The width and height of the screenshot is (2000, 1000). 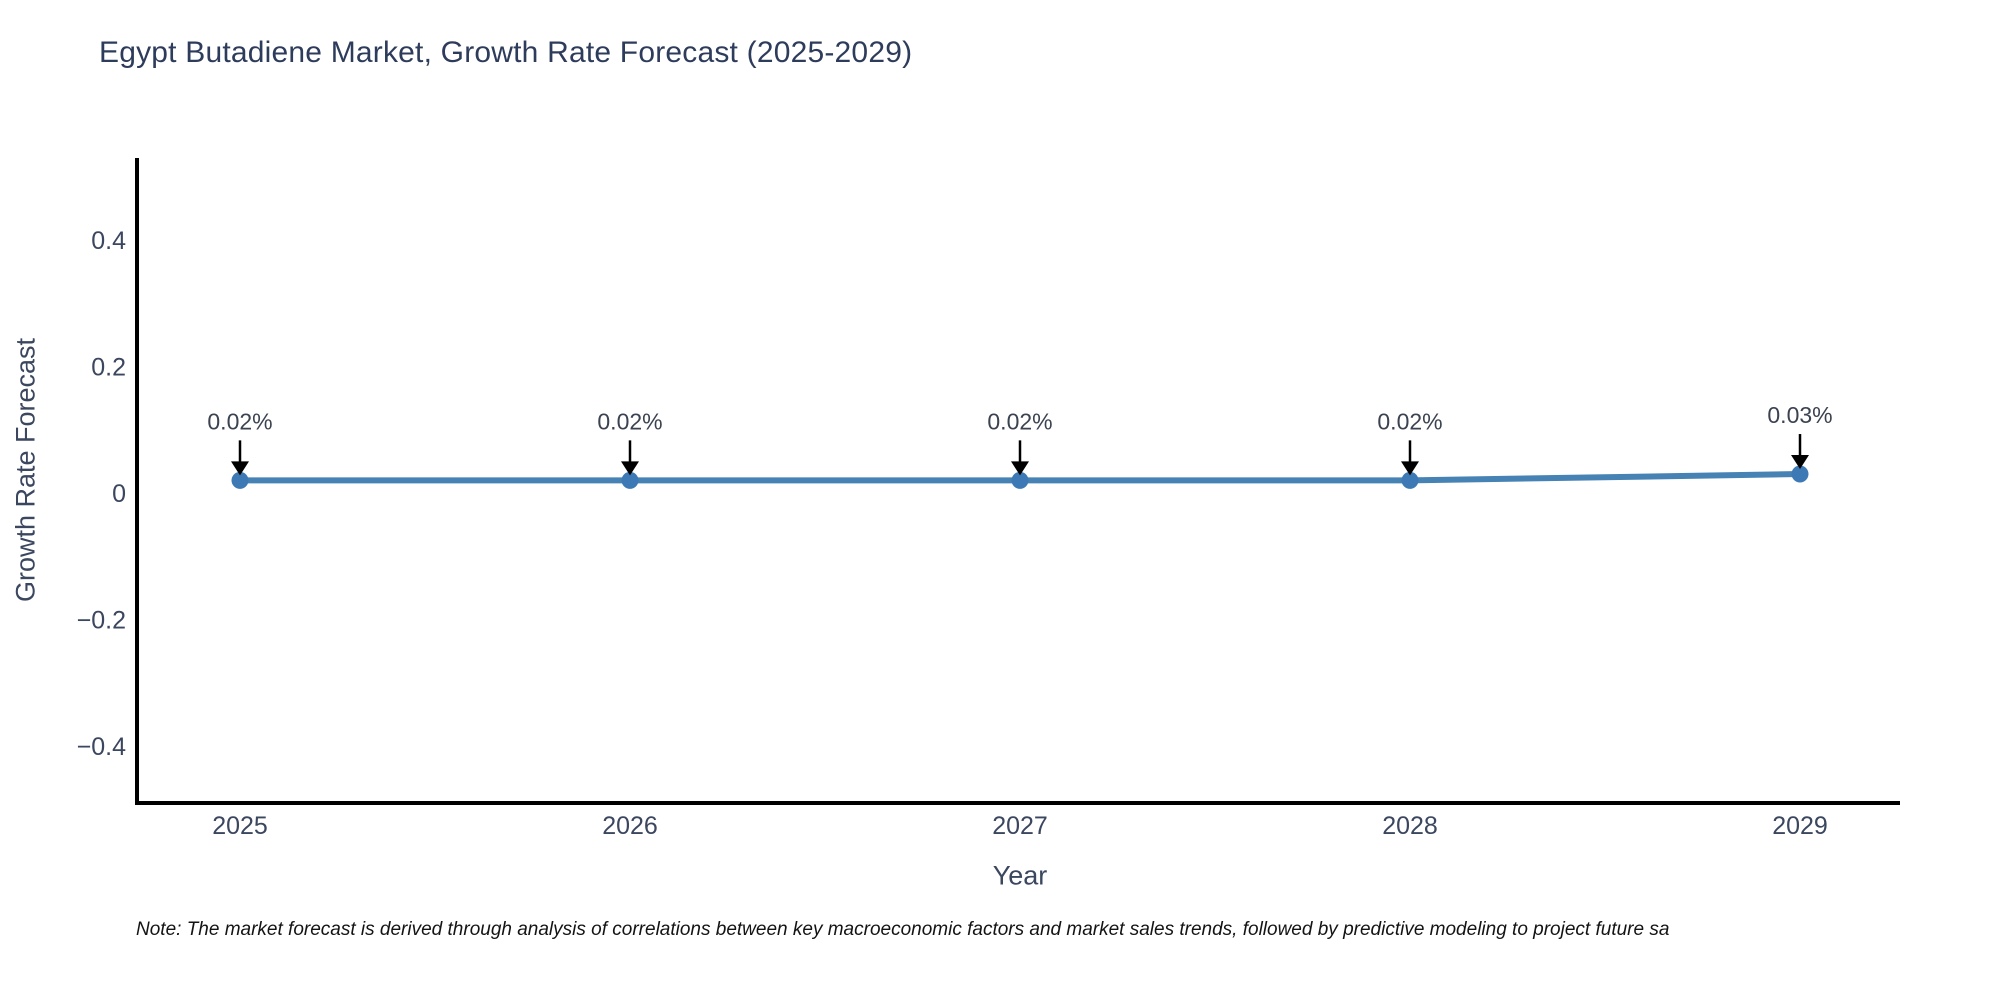 What do you see at coordinates (101, 620) in the screenshot?
I see `y-tick-label: −0.2` at bounding box center [101, 620].